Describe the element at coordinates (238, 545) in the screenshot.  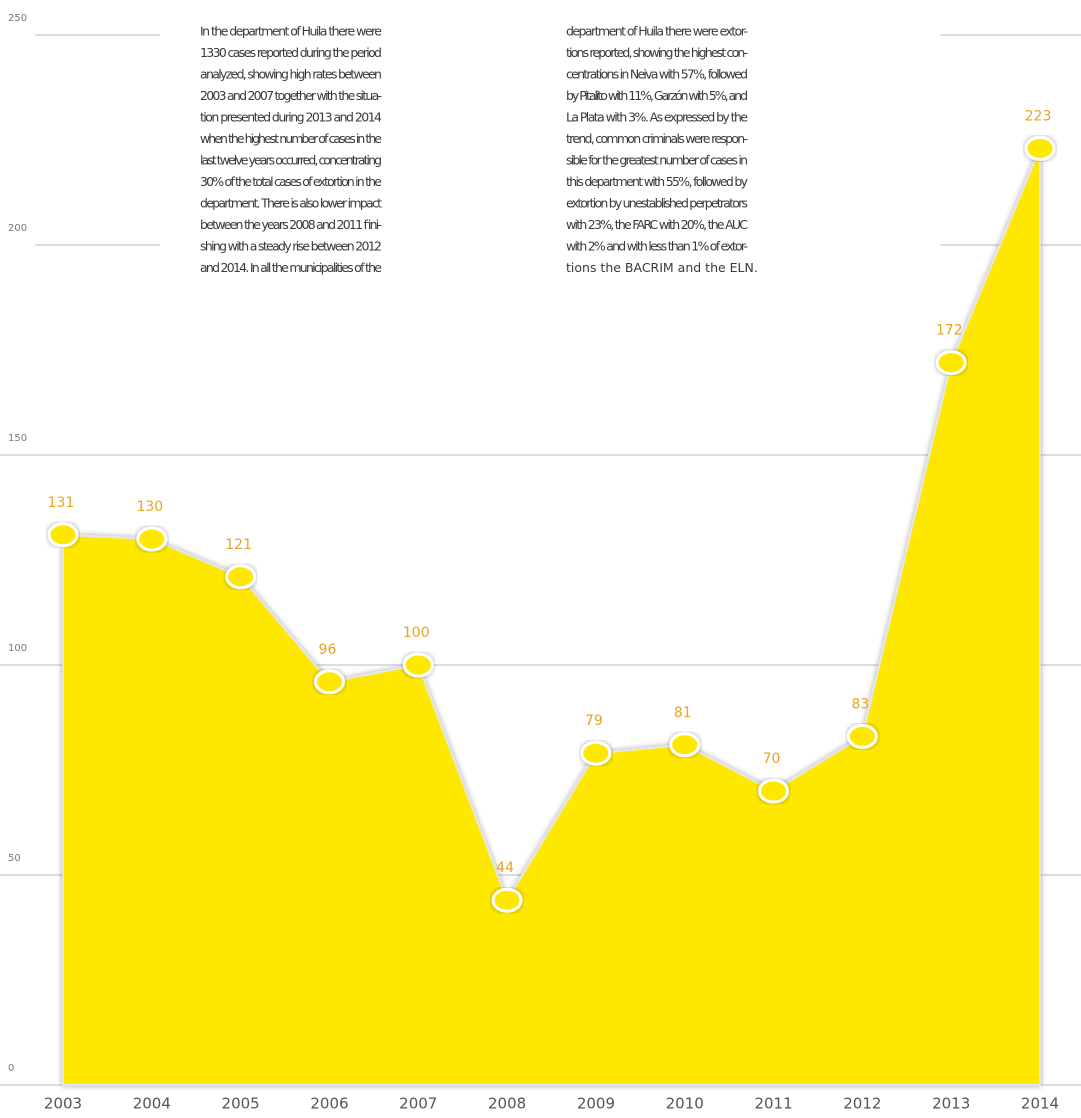
I see `value-label: 121` at that location.